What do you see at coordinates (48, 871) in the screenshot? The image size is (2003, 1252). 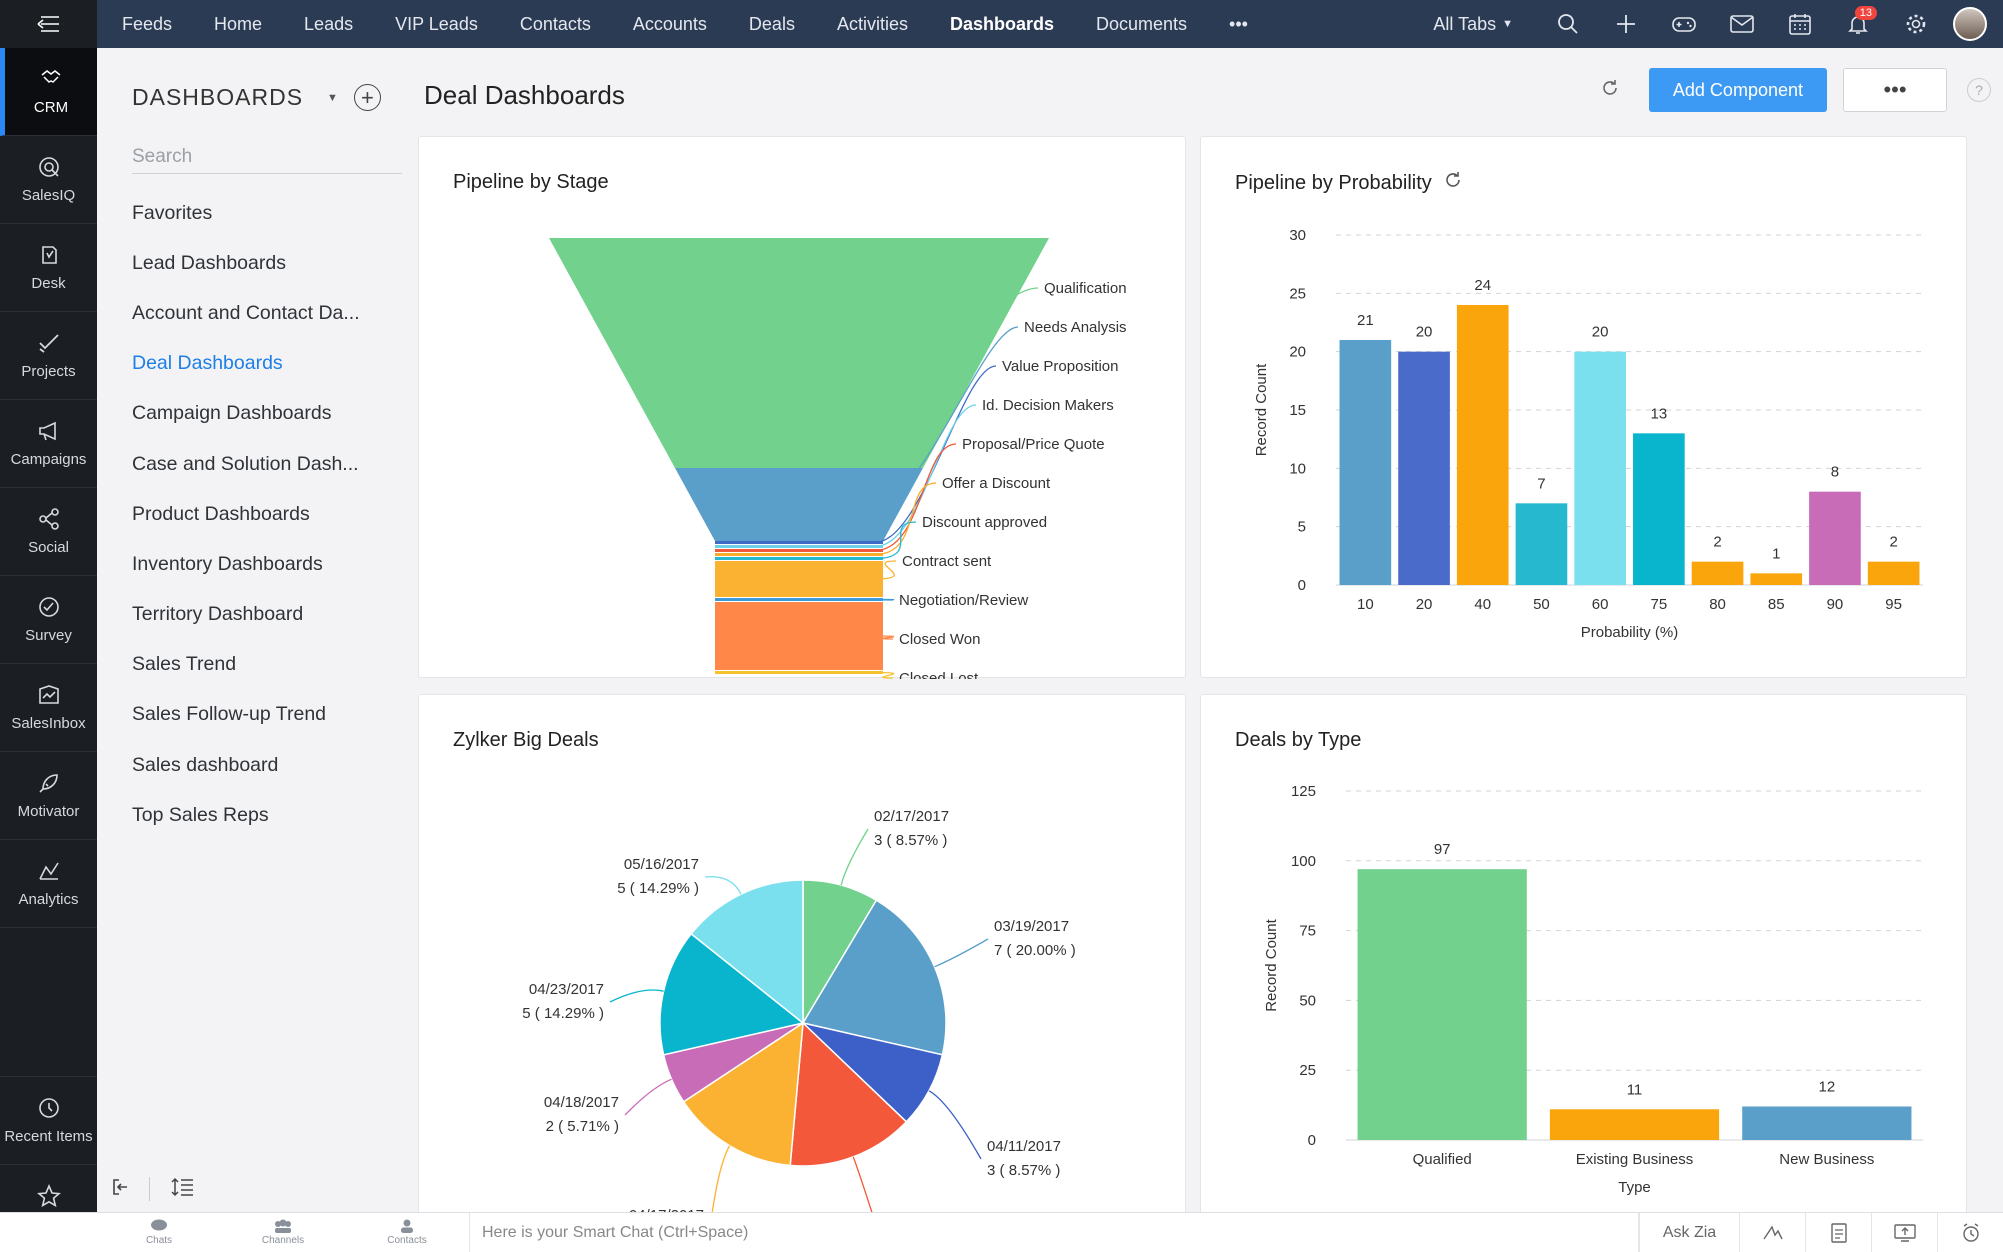 I see `analytics-icon` at bounding box center [48, 871].